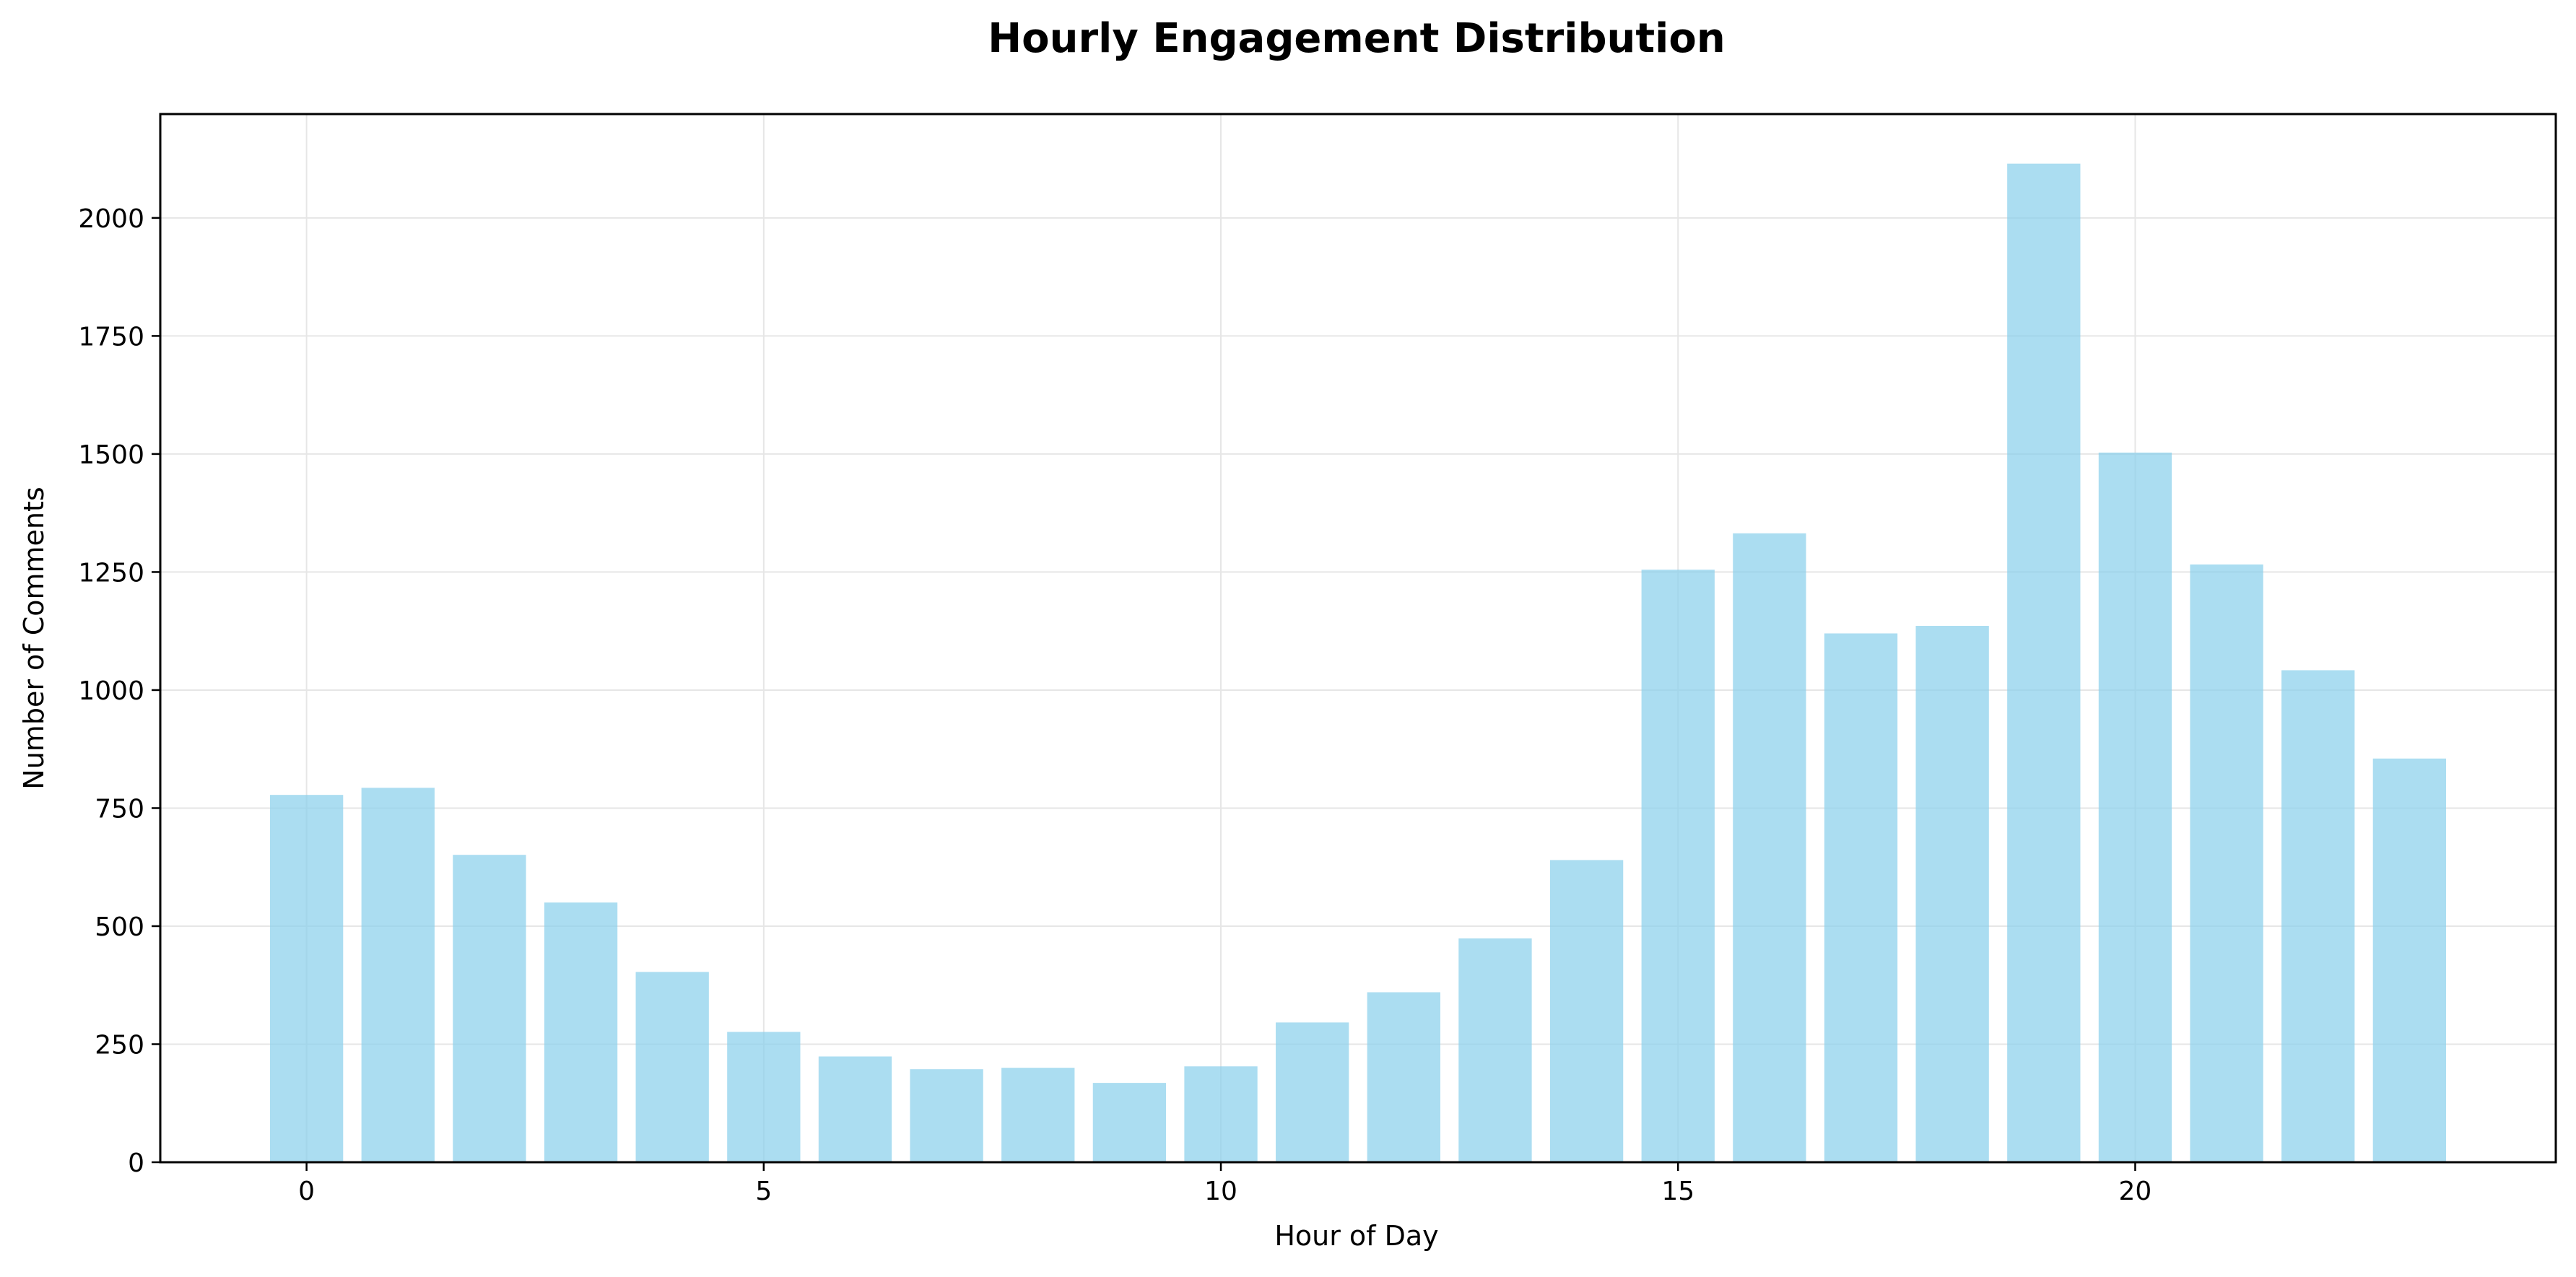 The image size is (2576, 1277). Describe the element at coordinates (111, 573) in the screenshot. I see `y-tick-label: 1250` at that location.